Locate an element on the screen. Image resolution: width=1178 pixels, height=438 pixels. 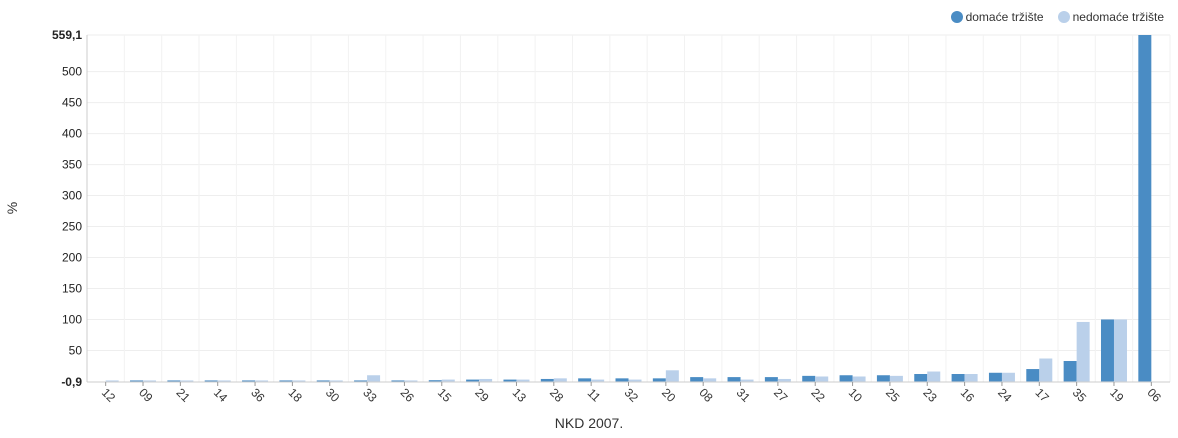
x-tick-label: 08 is located at coordinates (706, 395).